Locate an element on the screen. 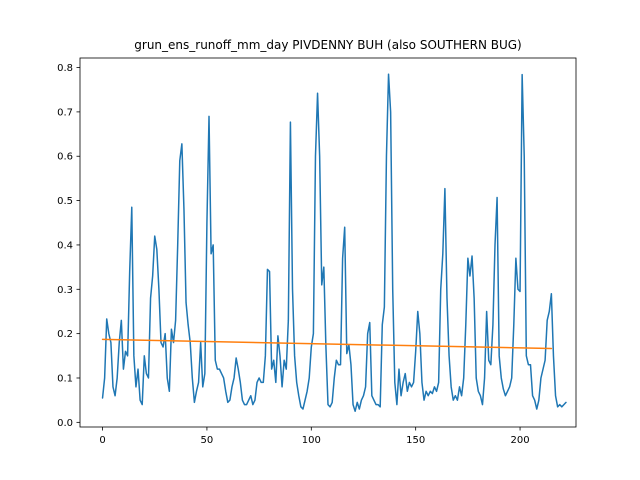 The height and width of the screenshot is (480, 640). y-tick-label: 0.5 is located at coordinates (65, 201).